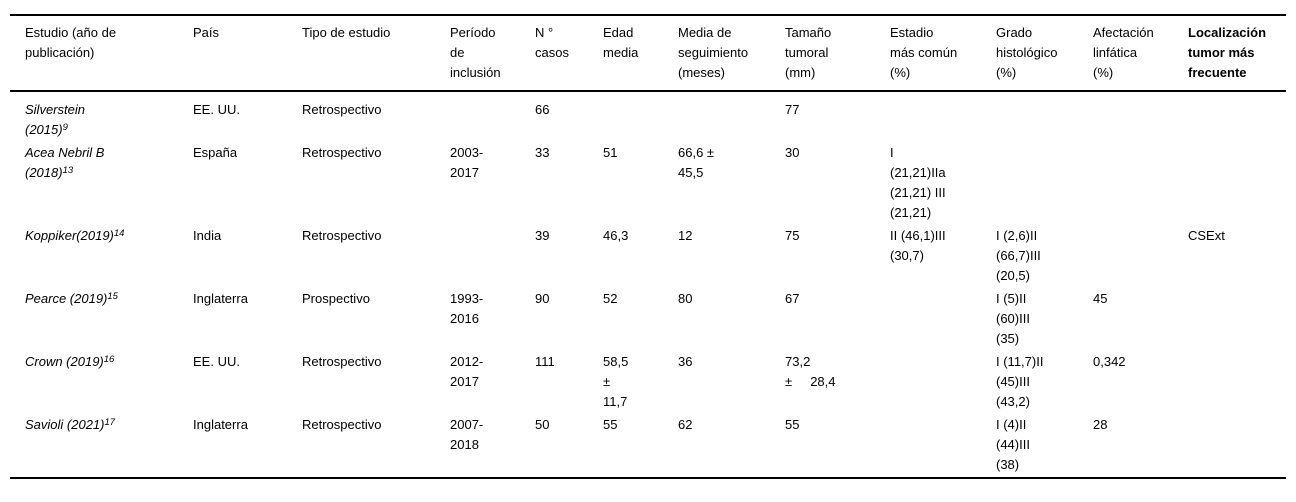 This screenshot has width=1296, height=502. What do you see at coordinates (69, 235) in the screenshot?
I see `study-name: Koppiker(2019)` at bounding box center [69, 235].